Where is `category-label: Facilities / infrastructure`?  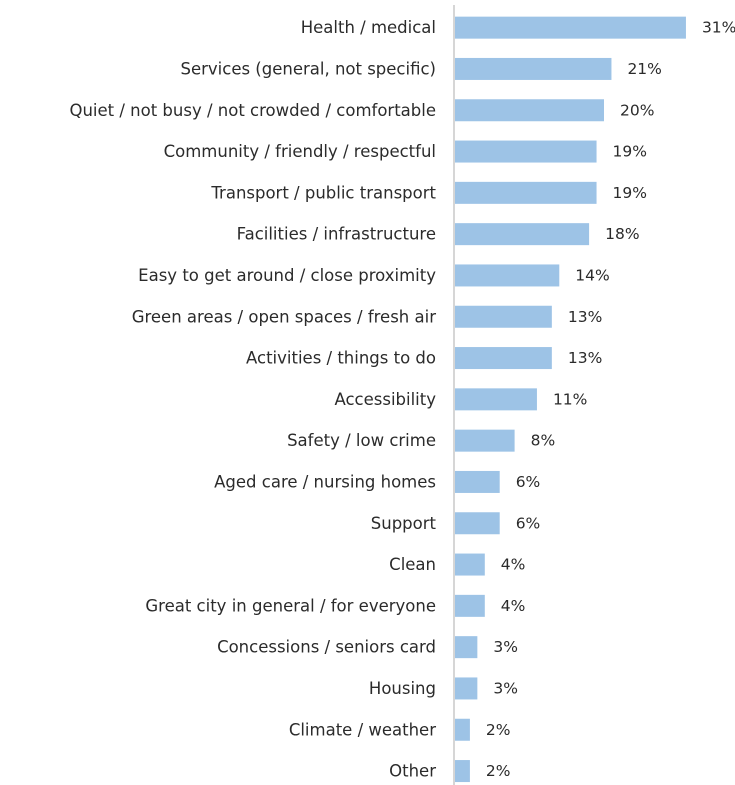
category-label: Facilities / infrastructure is located at coordinates (336, 234).